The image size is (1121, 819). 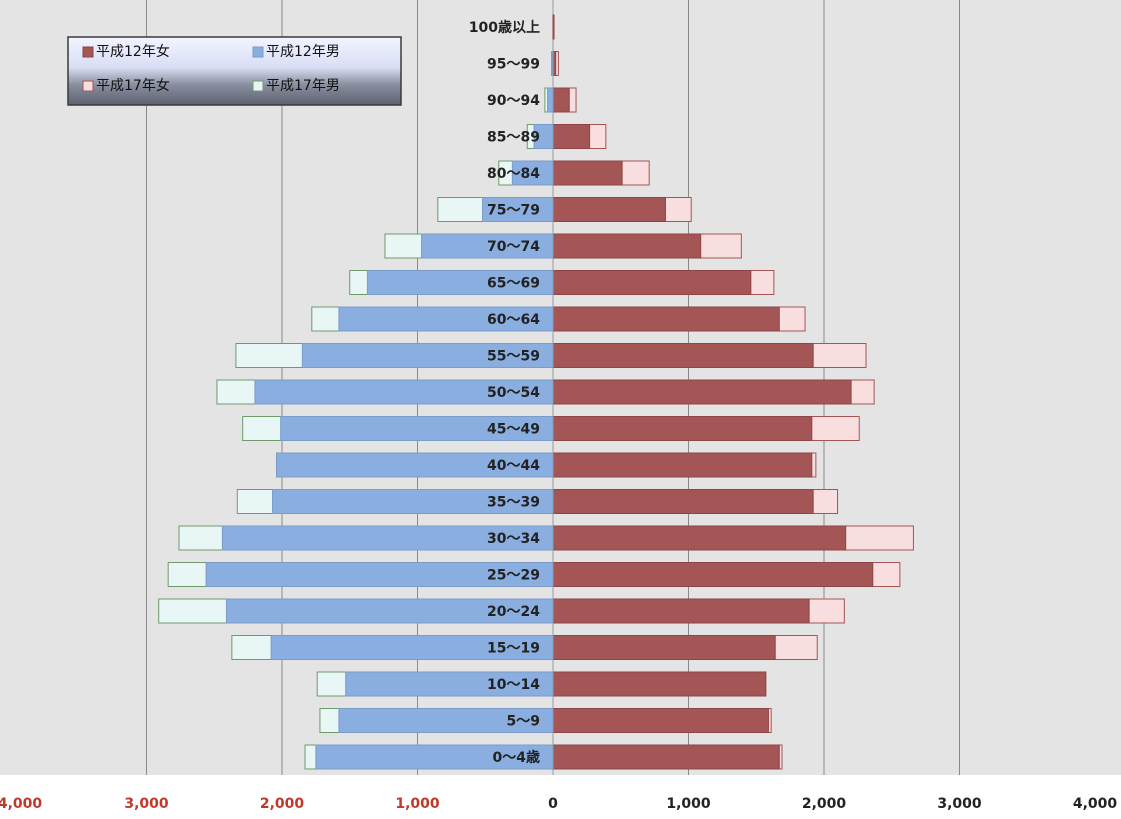 What do you see at coordinates (513, 612) in the screenshot?
I see `age-group-label: 20～24` at bounding box center [513, 612].